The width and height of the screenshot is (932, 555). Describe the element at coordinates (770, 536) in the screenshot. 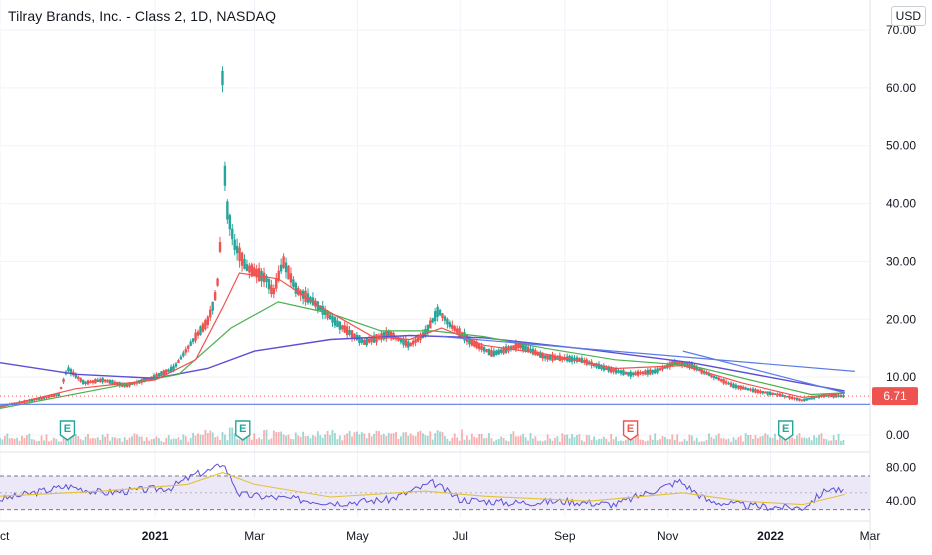

I see `x-tick-label: 2022` at that location.